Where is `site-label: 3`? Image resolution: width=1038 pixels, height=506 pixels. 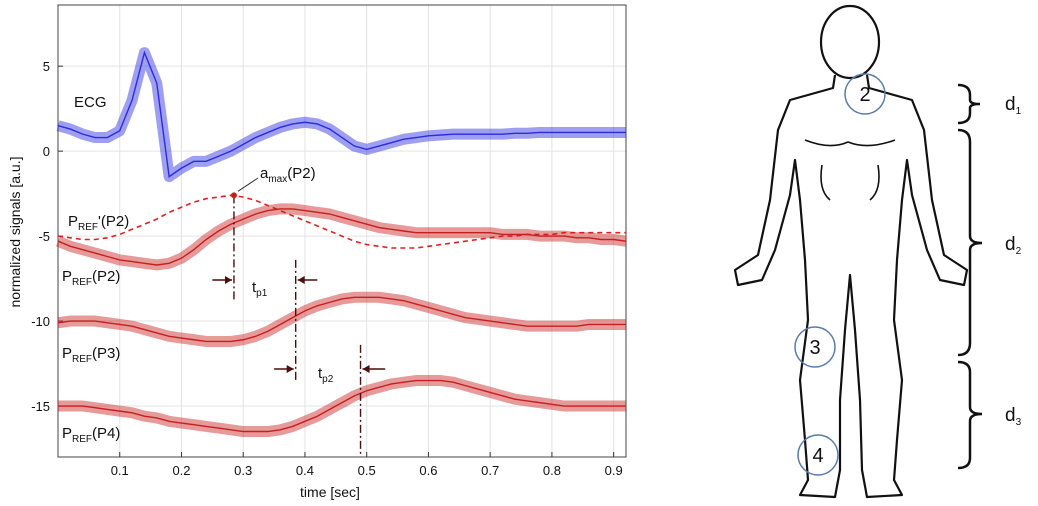 site-label: 3 is located at coordinates (814, 348).